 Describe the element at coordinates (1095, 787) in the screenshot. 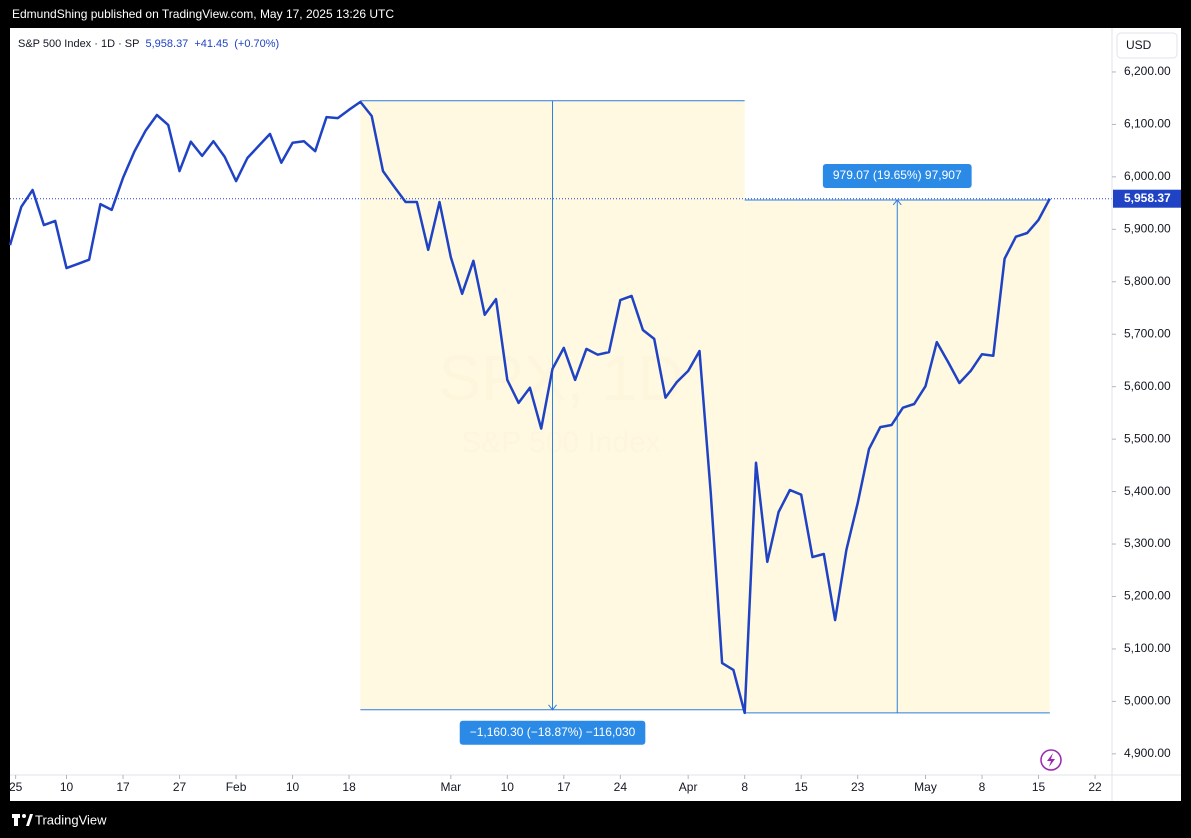

I see `x-tick-label: 22` at that location.